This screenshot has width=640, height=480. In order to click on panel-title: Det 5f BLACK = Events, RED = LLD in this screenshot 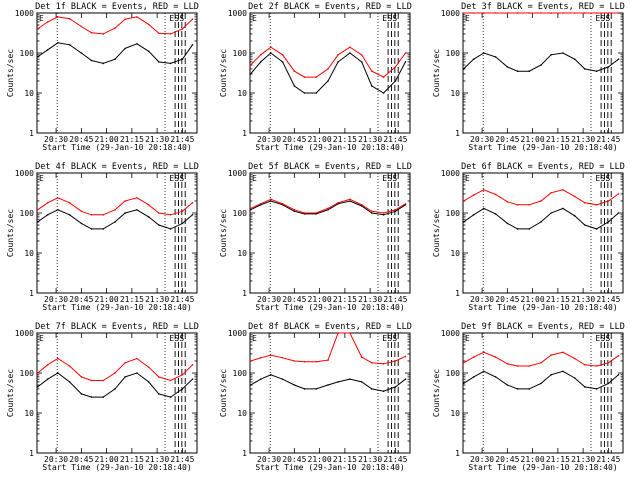, I will do `click(330, 167)`.